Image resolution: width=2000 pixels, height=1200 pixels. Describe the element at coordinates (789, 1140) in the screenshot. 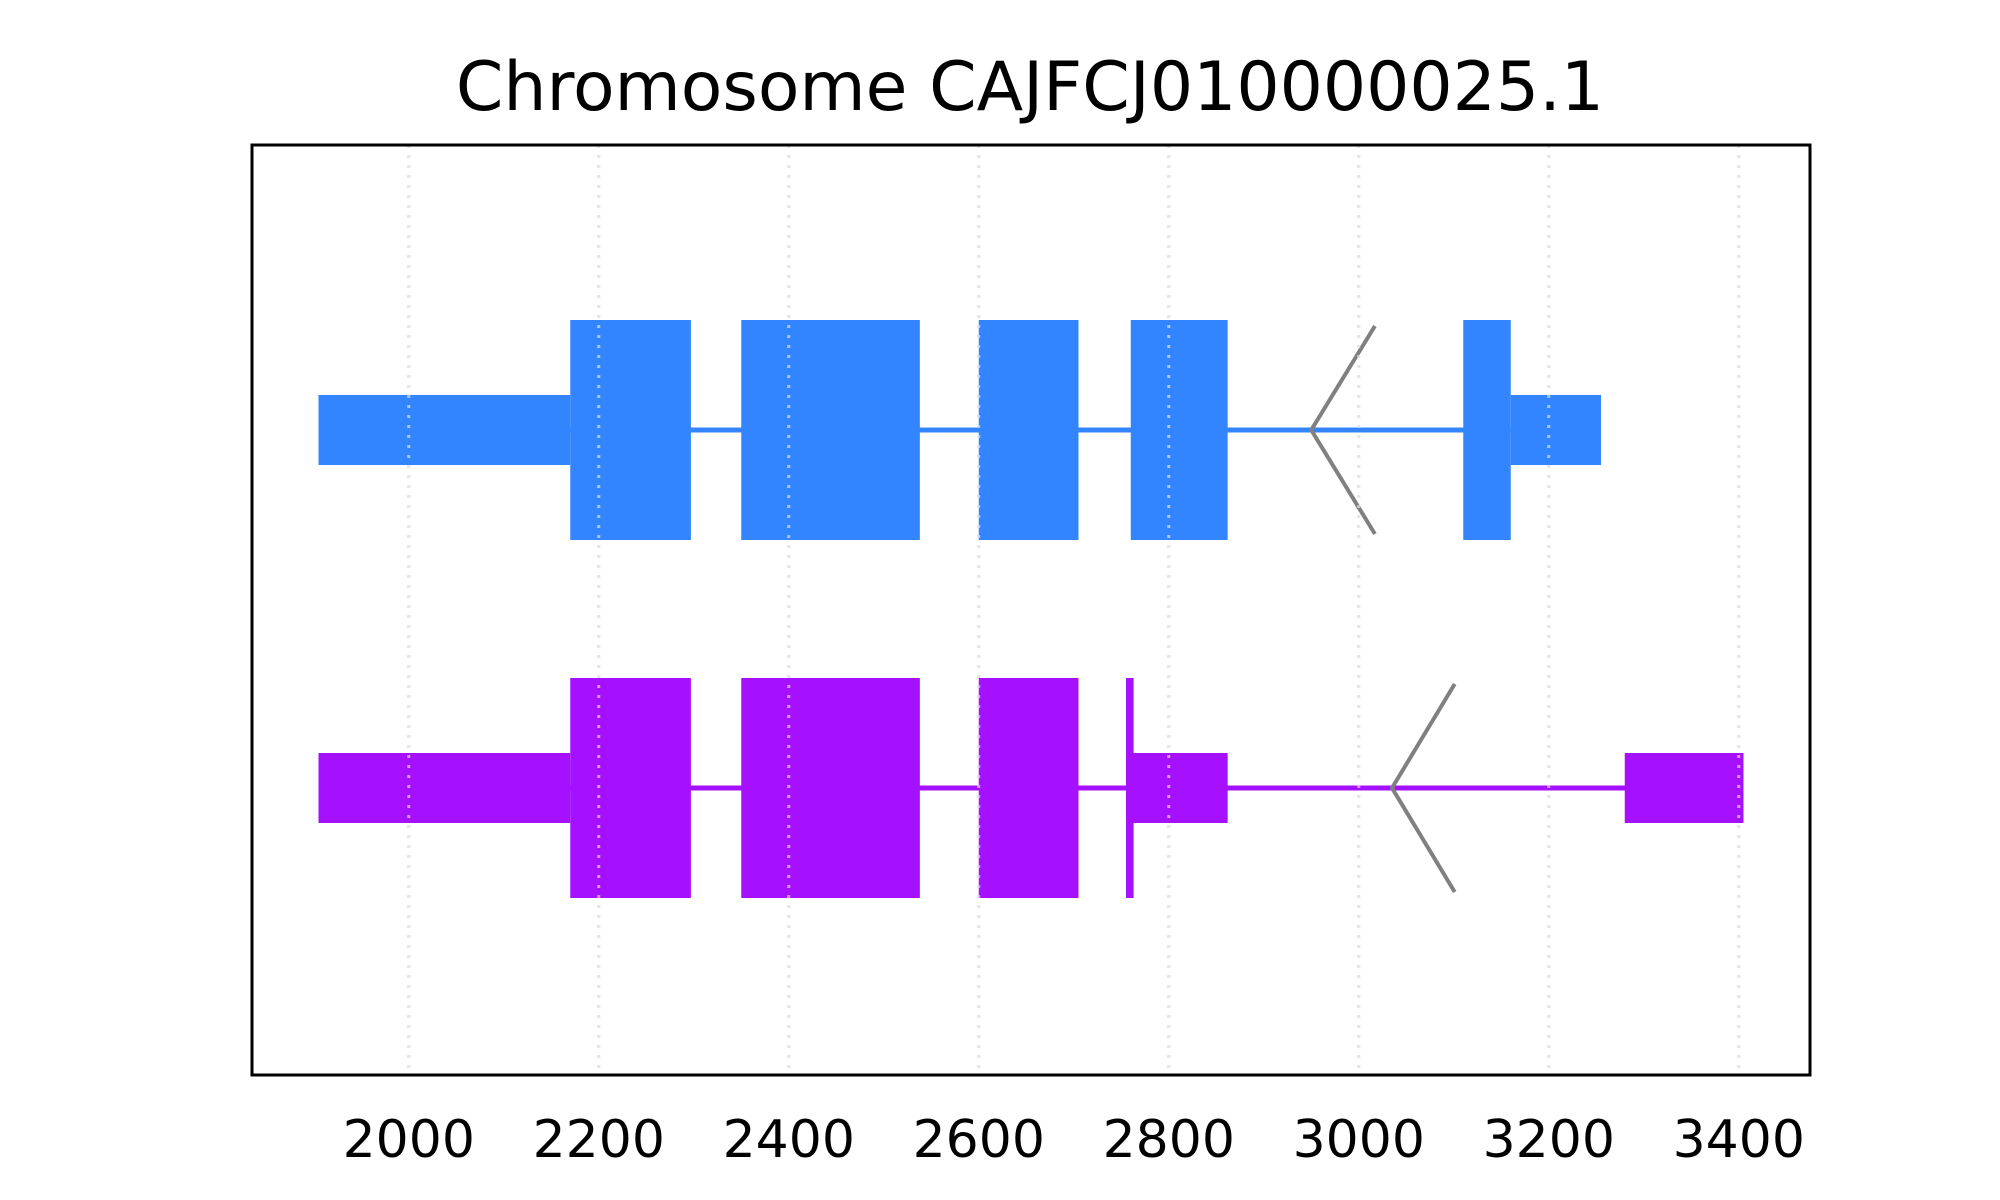

I see `x-tick-label-2400: 2400` at that location.